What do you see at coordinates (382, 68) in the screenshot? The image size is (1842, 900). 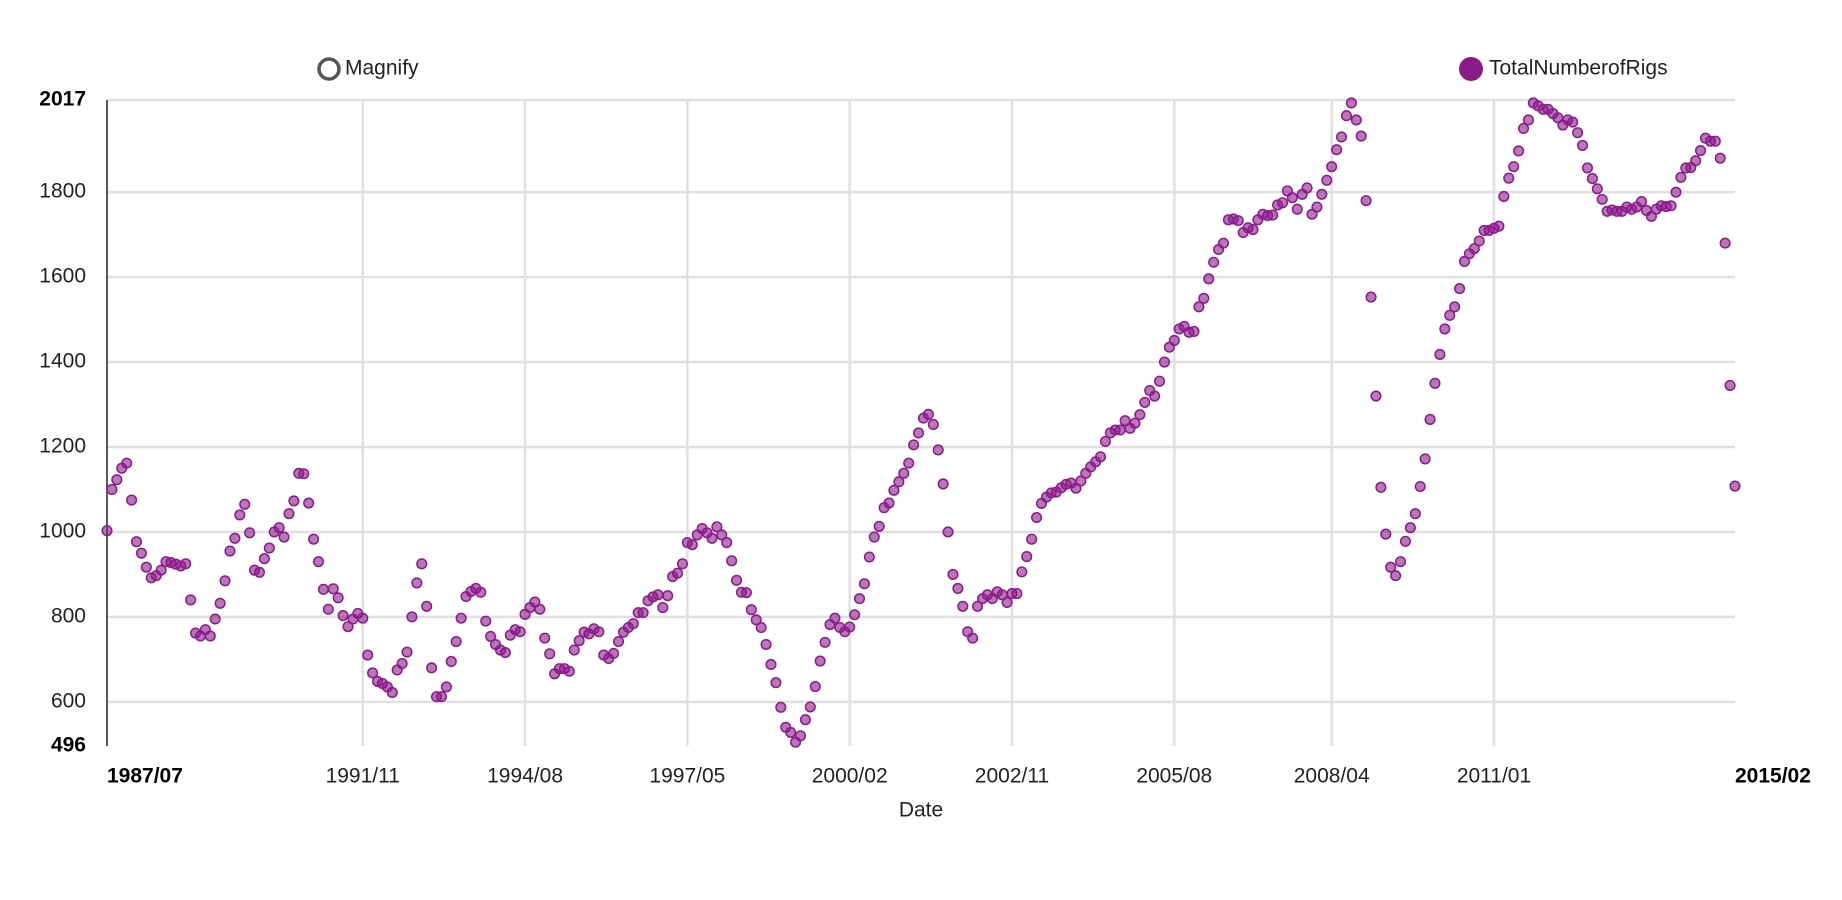 I see `toggle-label: Magnify` at bounding box center [382, 68].